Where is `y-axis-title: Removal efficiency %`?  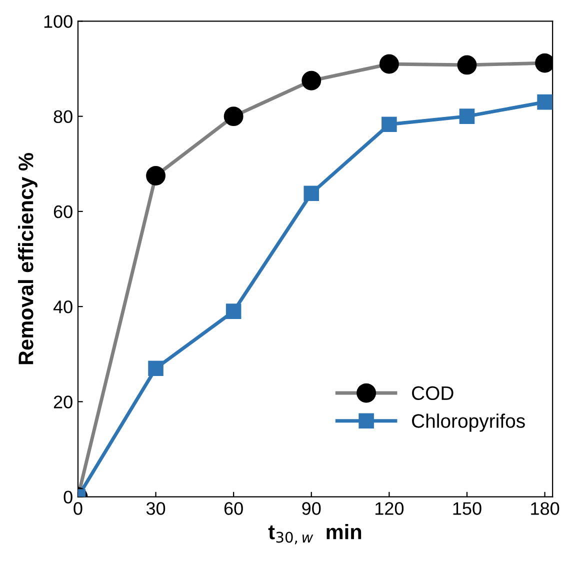 y-axis-title: Removal efficiency % is located at coordinates (28, 258).